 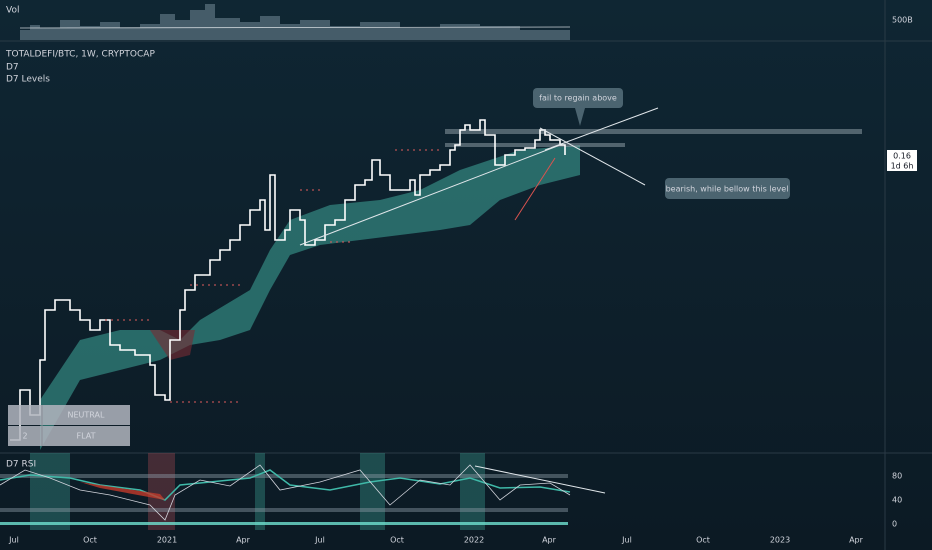 I want to click on rsi-shading, so click(x=257, y=491).